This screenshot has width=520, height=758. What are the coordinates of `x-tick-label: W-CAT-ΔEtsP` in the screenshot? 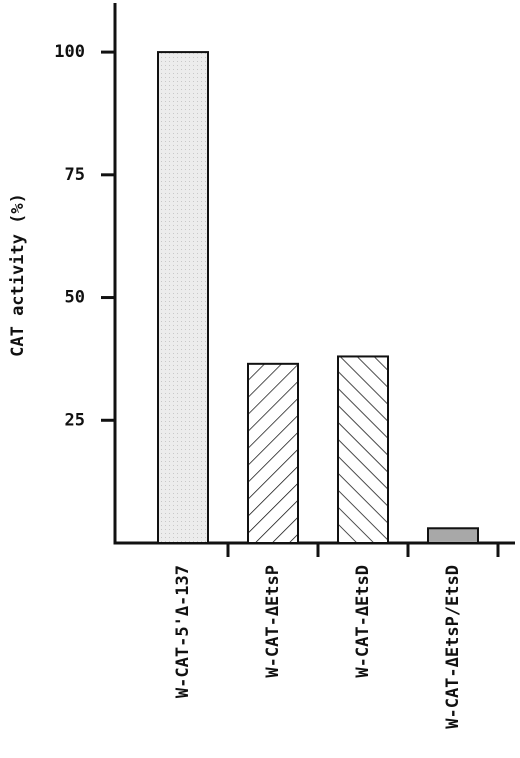 It's located at (273, 621).